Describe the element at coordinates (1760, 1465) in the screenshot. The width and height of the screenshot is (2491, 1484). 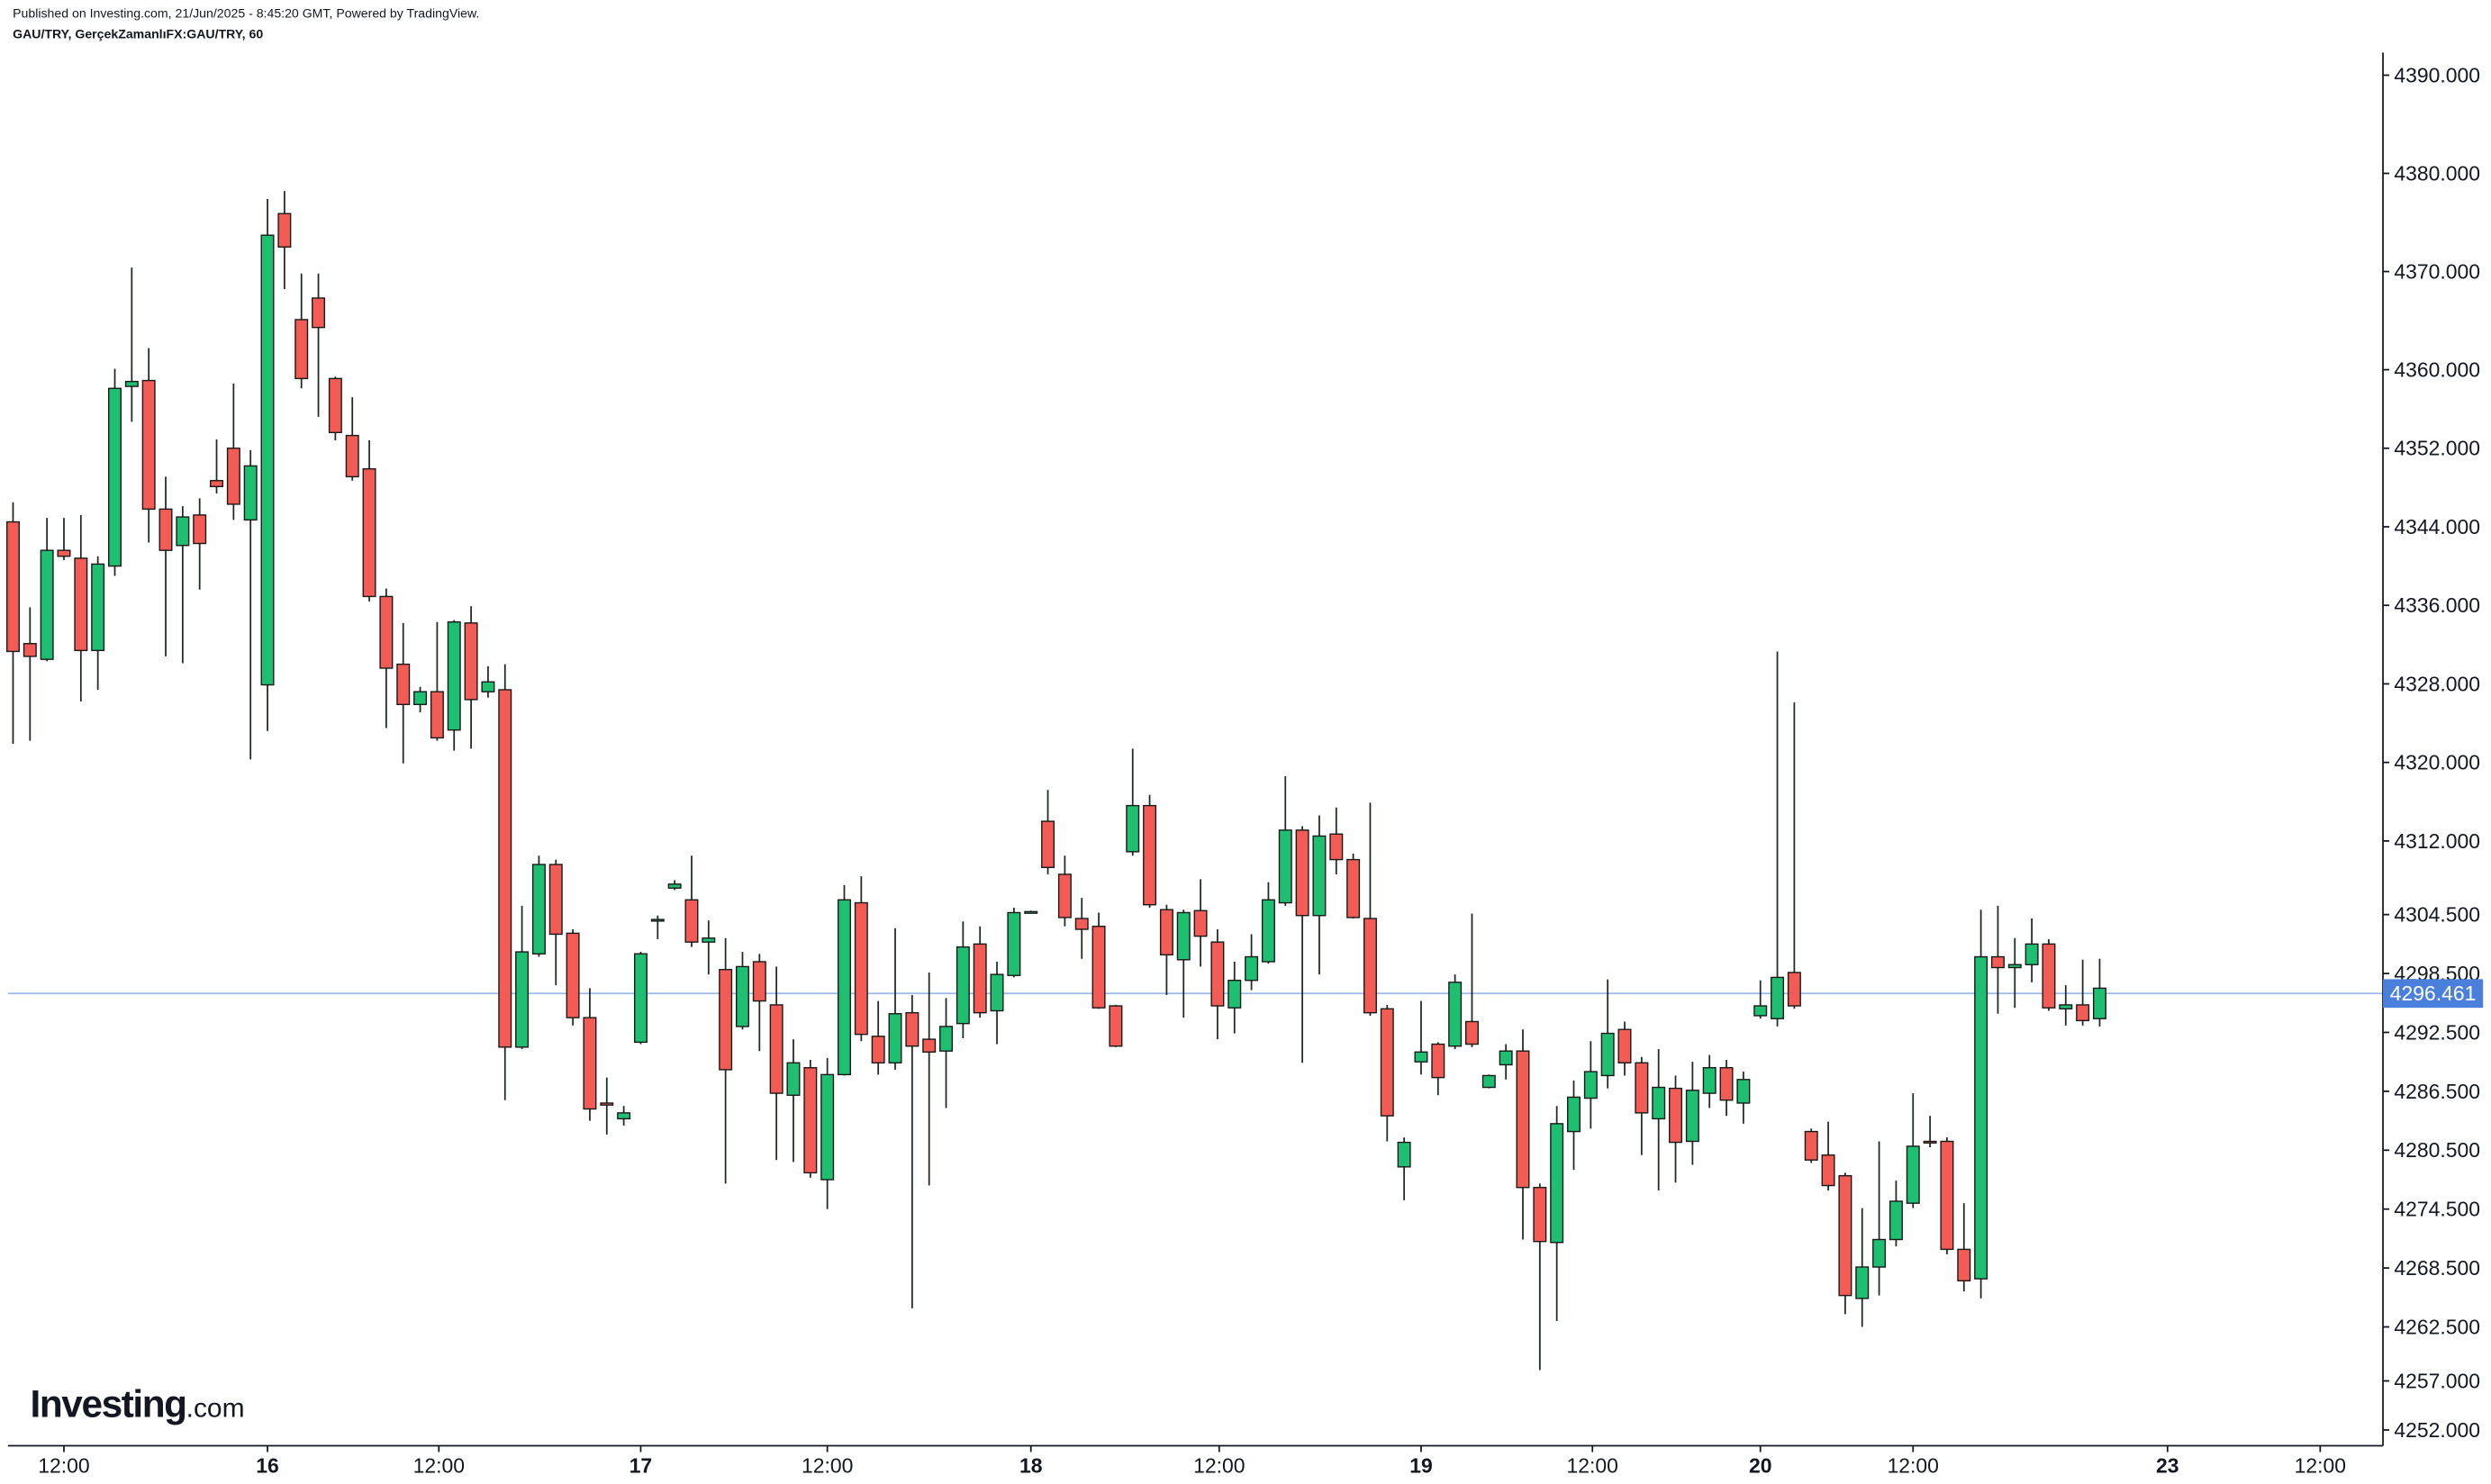
I see `x-tick-label: 20` at that location.